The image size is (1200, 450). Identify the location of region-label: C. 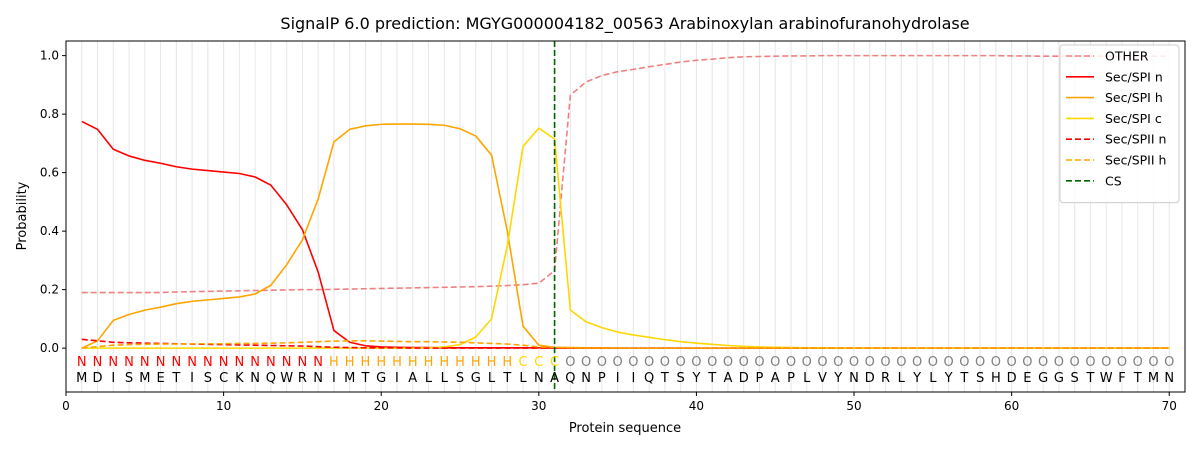
(523, 362).